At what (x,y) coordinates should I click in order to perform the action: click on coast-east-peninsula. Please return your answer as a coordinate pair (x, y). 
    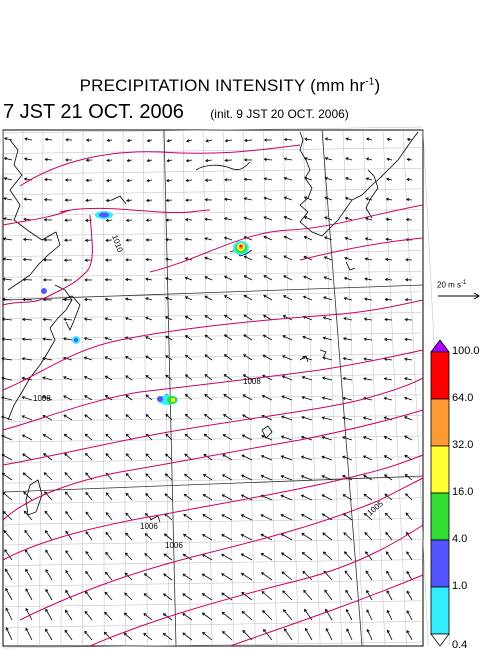
    Looking at the image, I should click on (372, 194).